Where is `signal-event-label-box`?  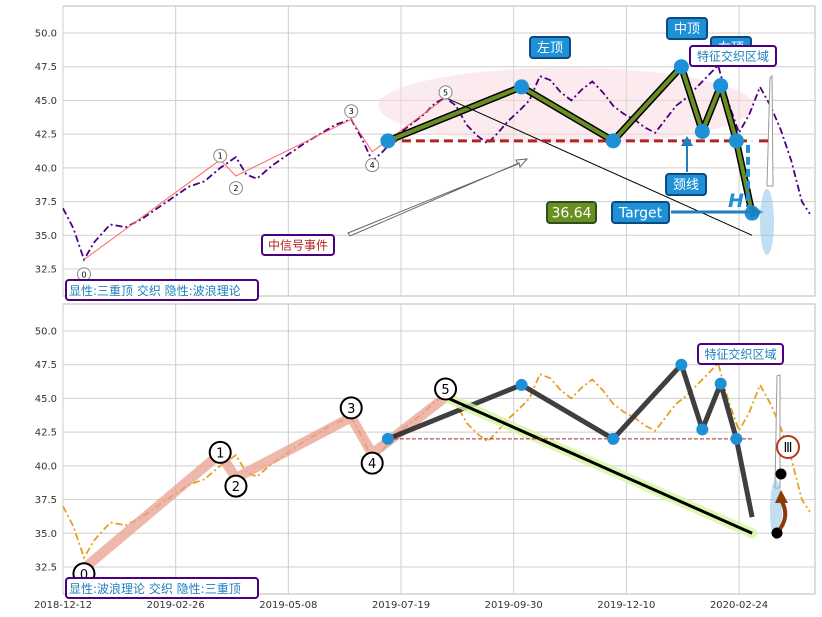
signal-event-label-box is located at coordinates (298, 245).